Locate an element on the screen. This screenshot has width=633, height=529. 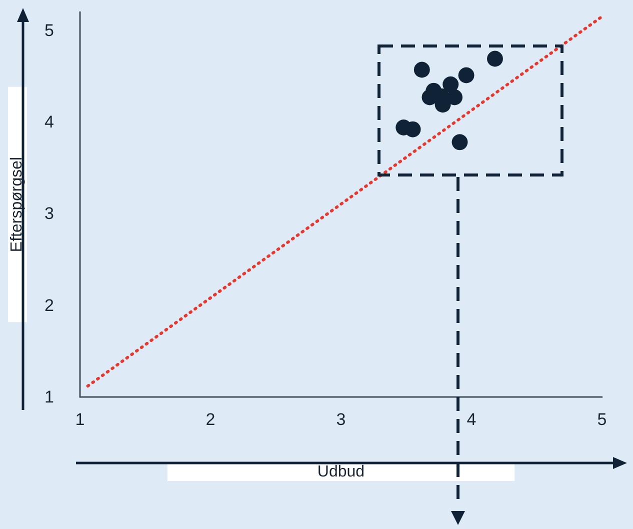
y-tick-label: 2 is located at coordinates (49, 305).